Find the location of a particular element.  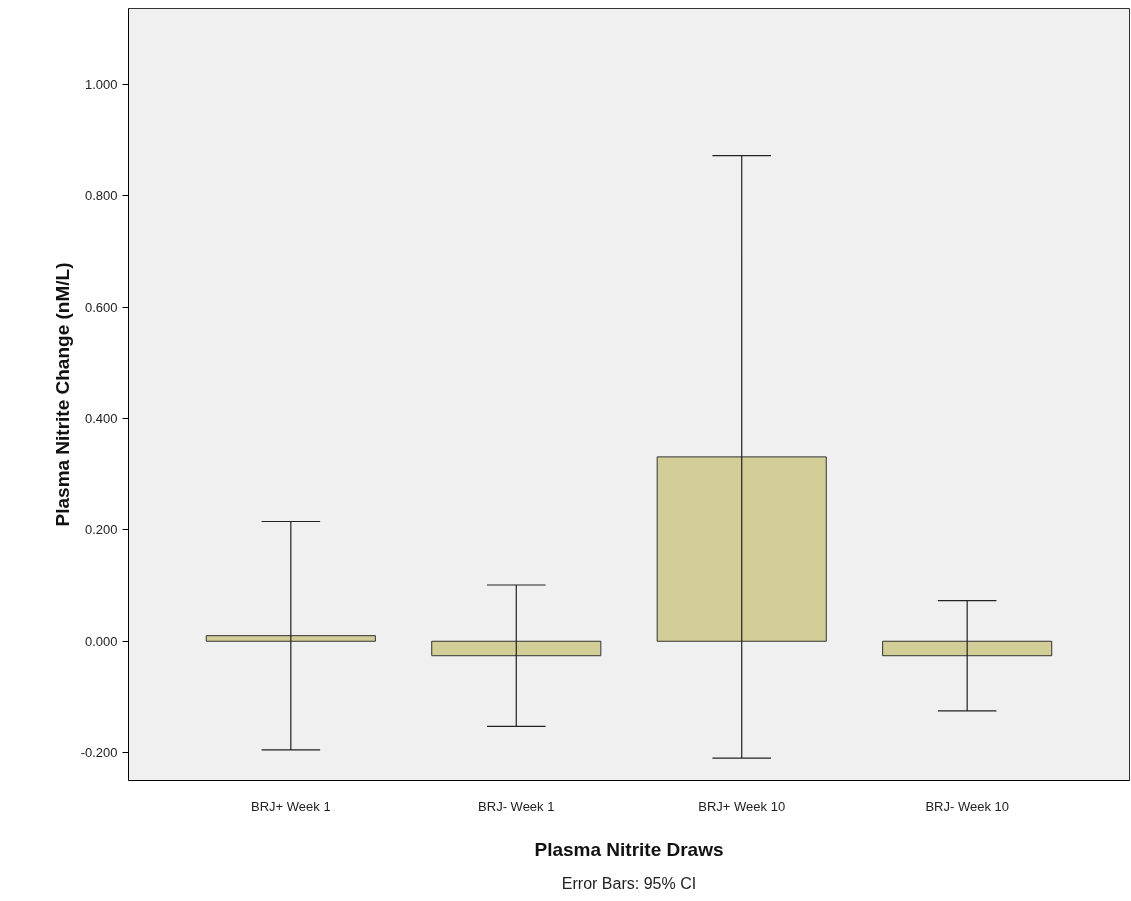

y-tick-label: 0.800 is located at coordinates (101, 196).